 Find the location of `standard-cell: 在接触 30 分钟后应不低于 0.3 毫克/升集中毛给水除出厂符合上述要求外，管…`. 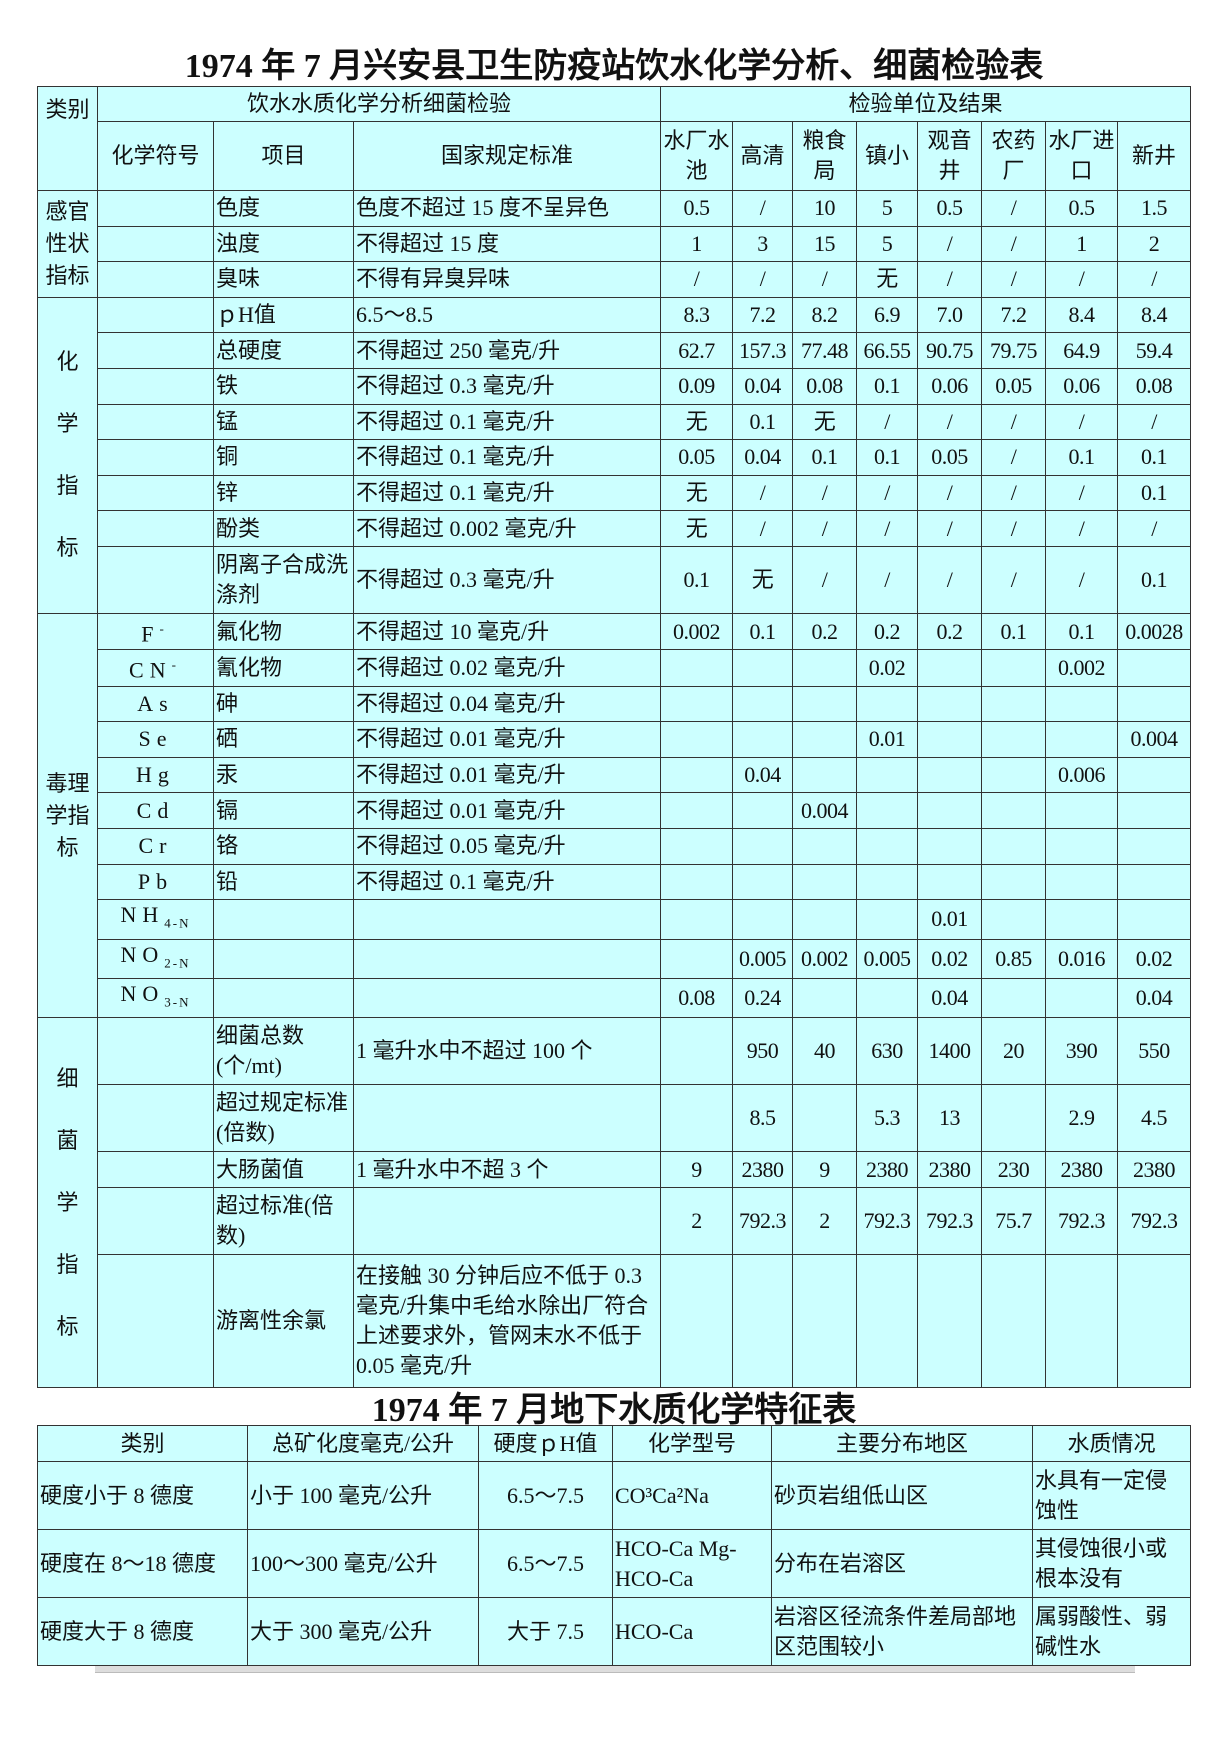

standard-cell: 在接触 30 分钟后应不低于 0.3 毫克/升集中毛给水除出厂符合上述要求外，管… is located at coordinates (507, 1320).